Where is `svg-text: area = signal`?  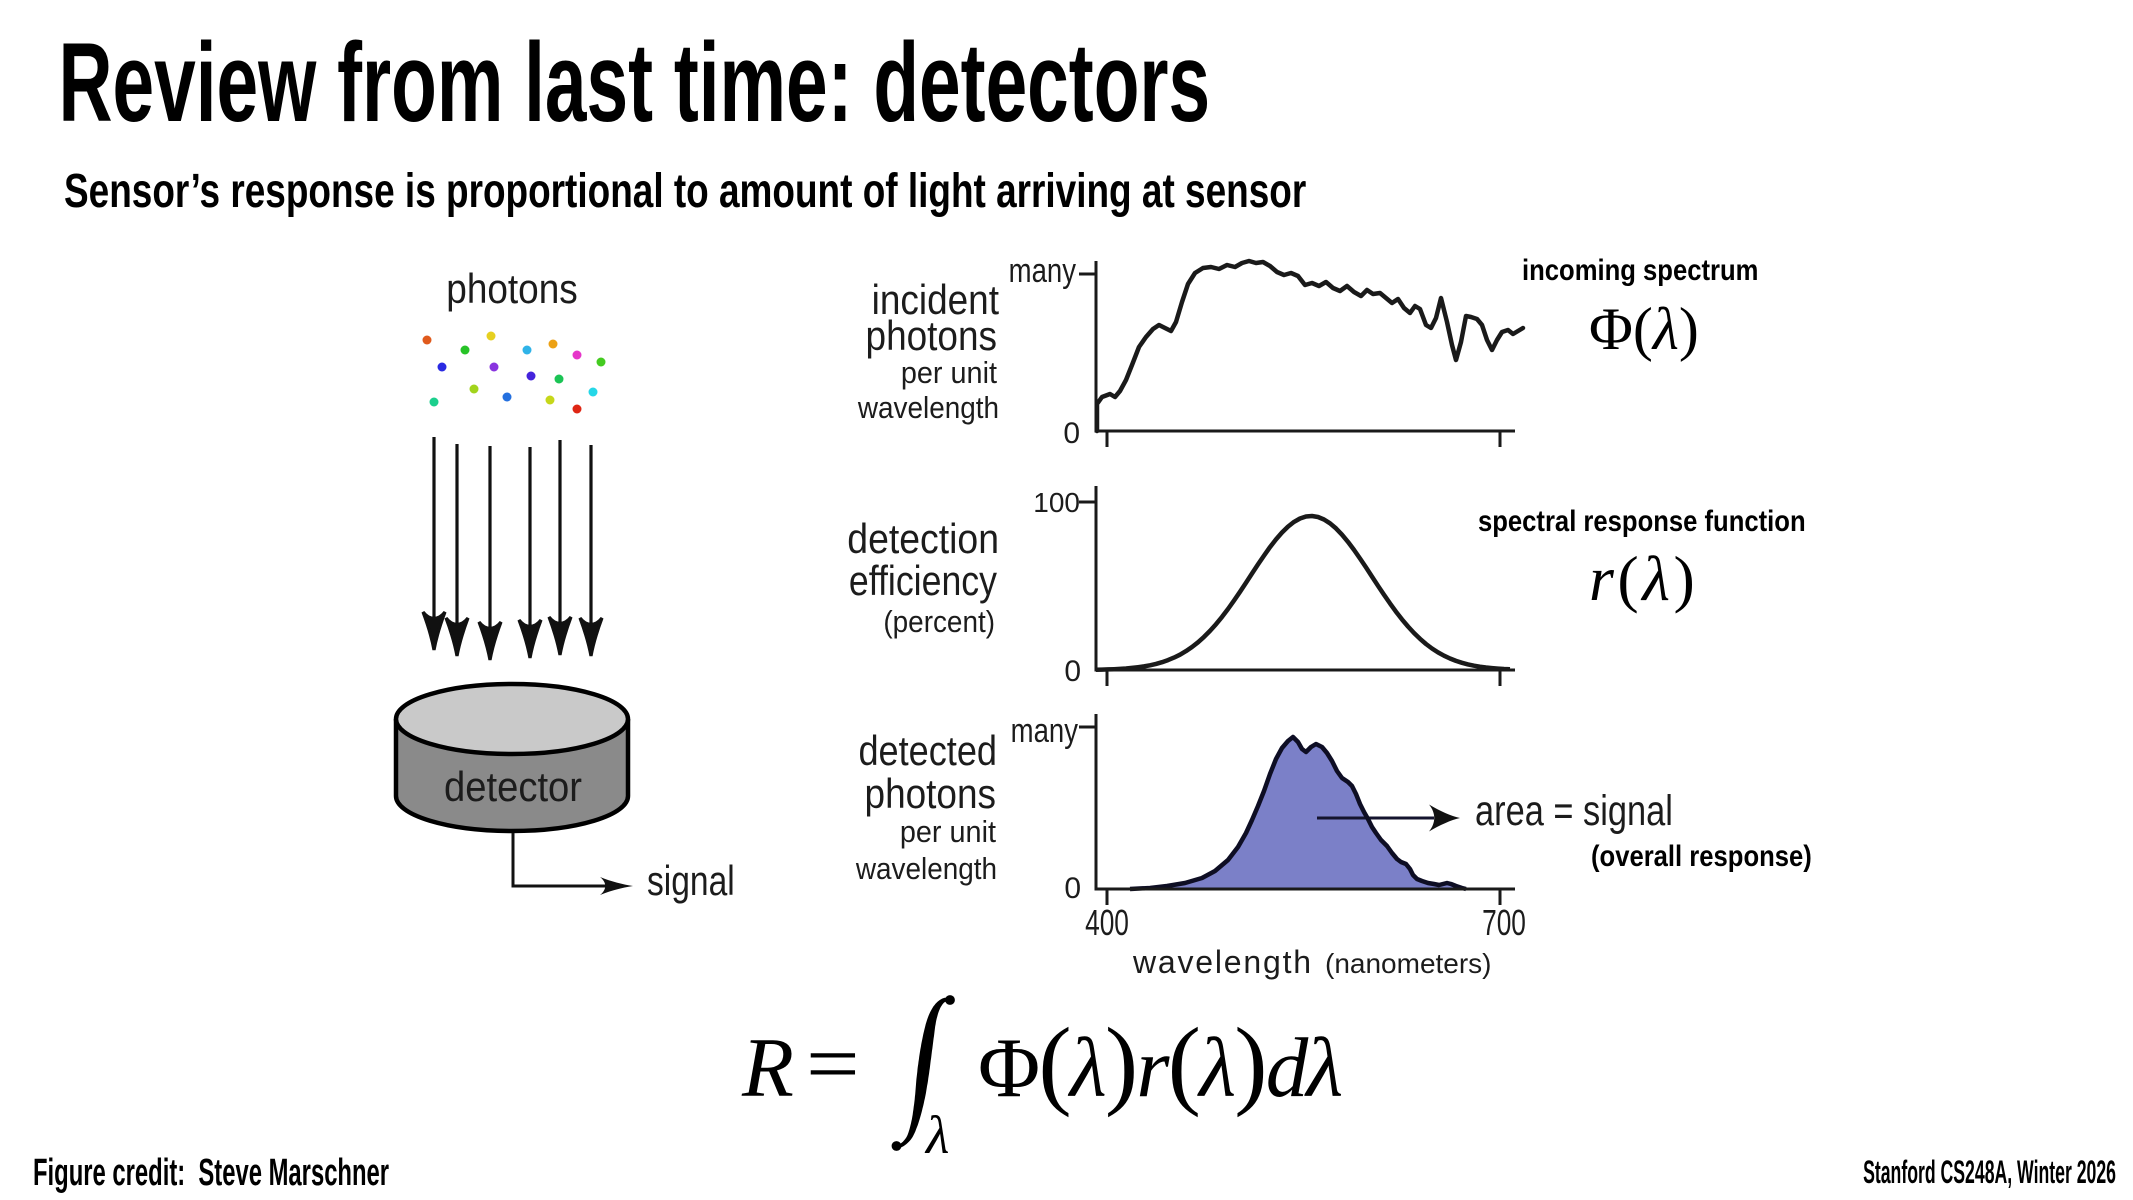
svg-text: area = signal is located at coordinates (1574, 810).